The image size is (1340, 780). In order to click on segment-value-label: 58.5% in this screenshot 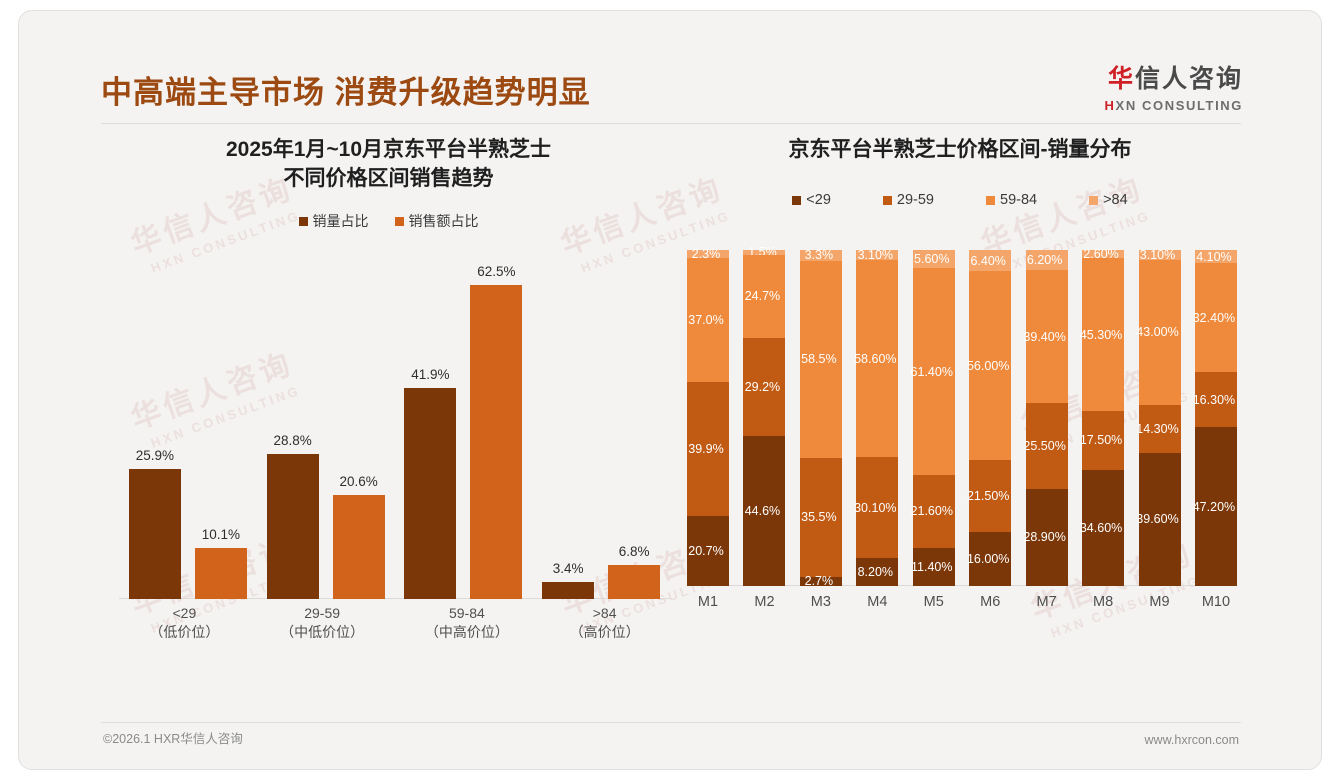, I will do `click(819, 359)`.